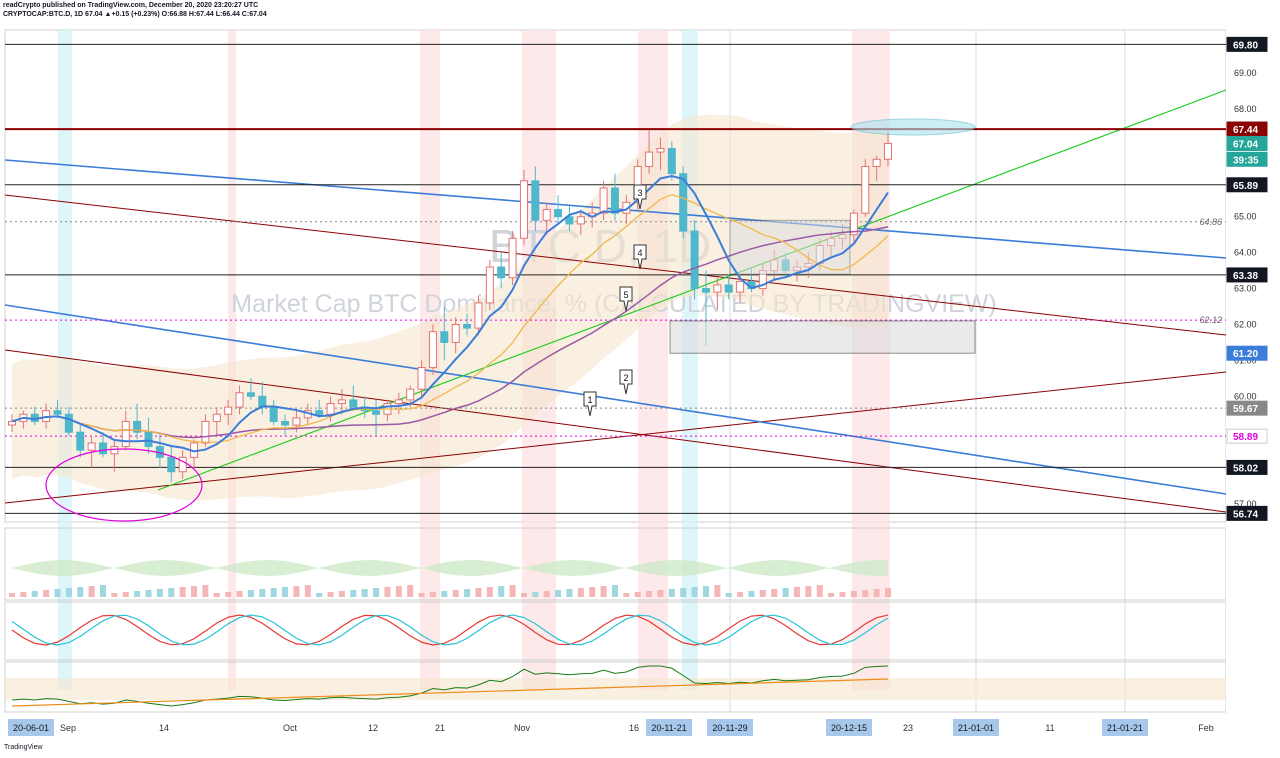 This screenshot has height=758, width=1280. Describe the element at coordinates (450, 568) in the screenshot. I see `volume-cloud` at that location.